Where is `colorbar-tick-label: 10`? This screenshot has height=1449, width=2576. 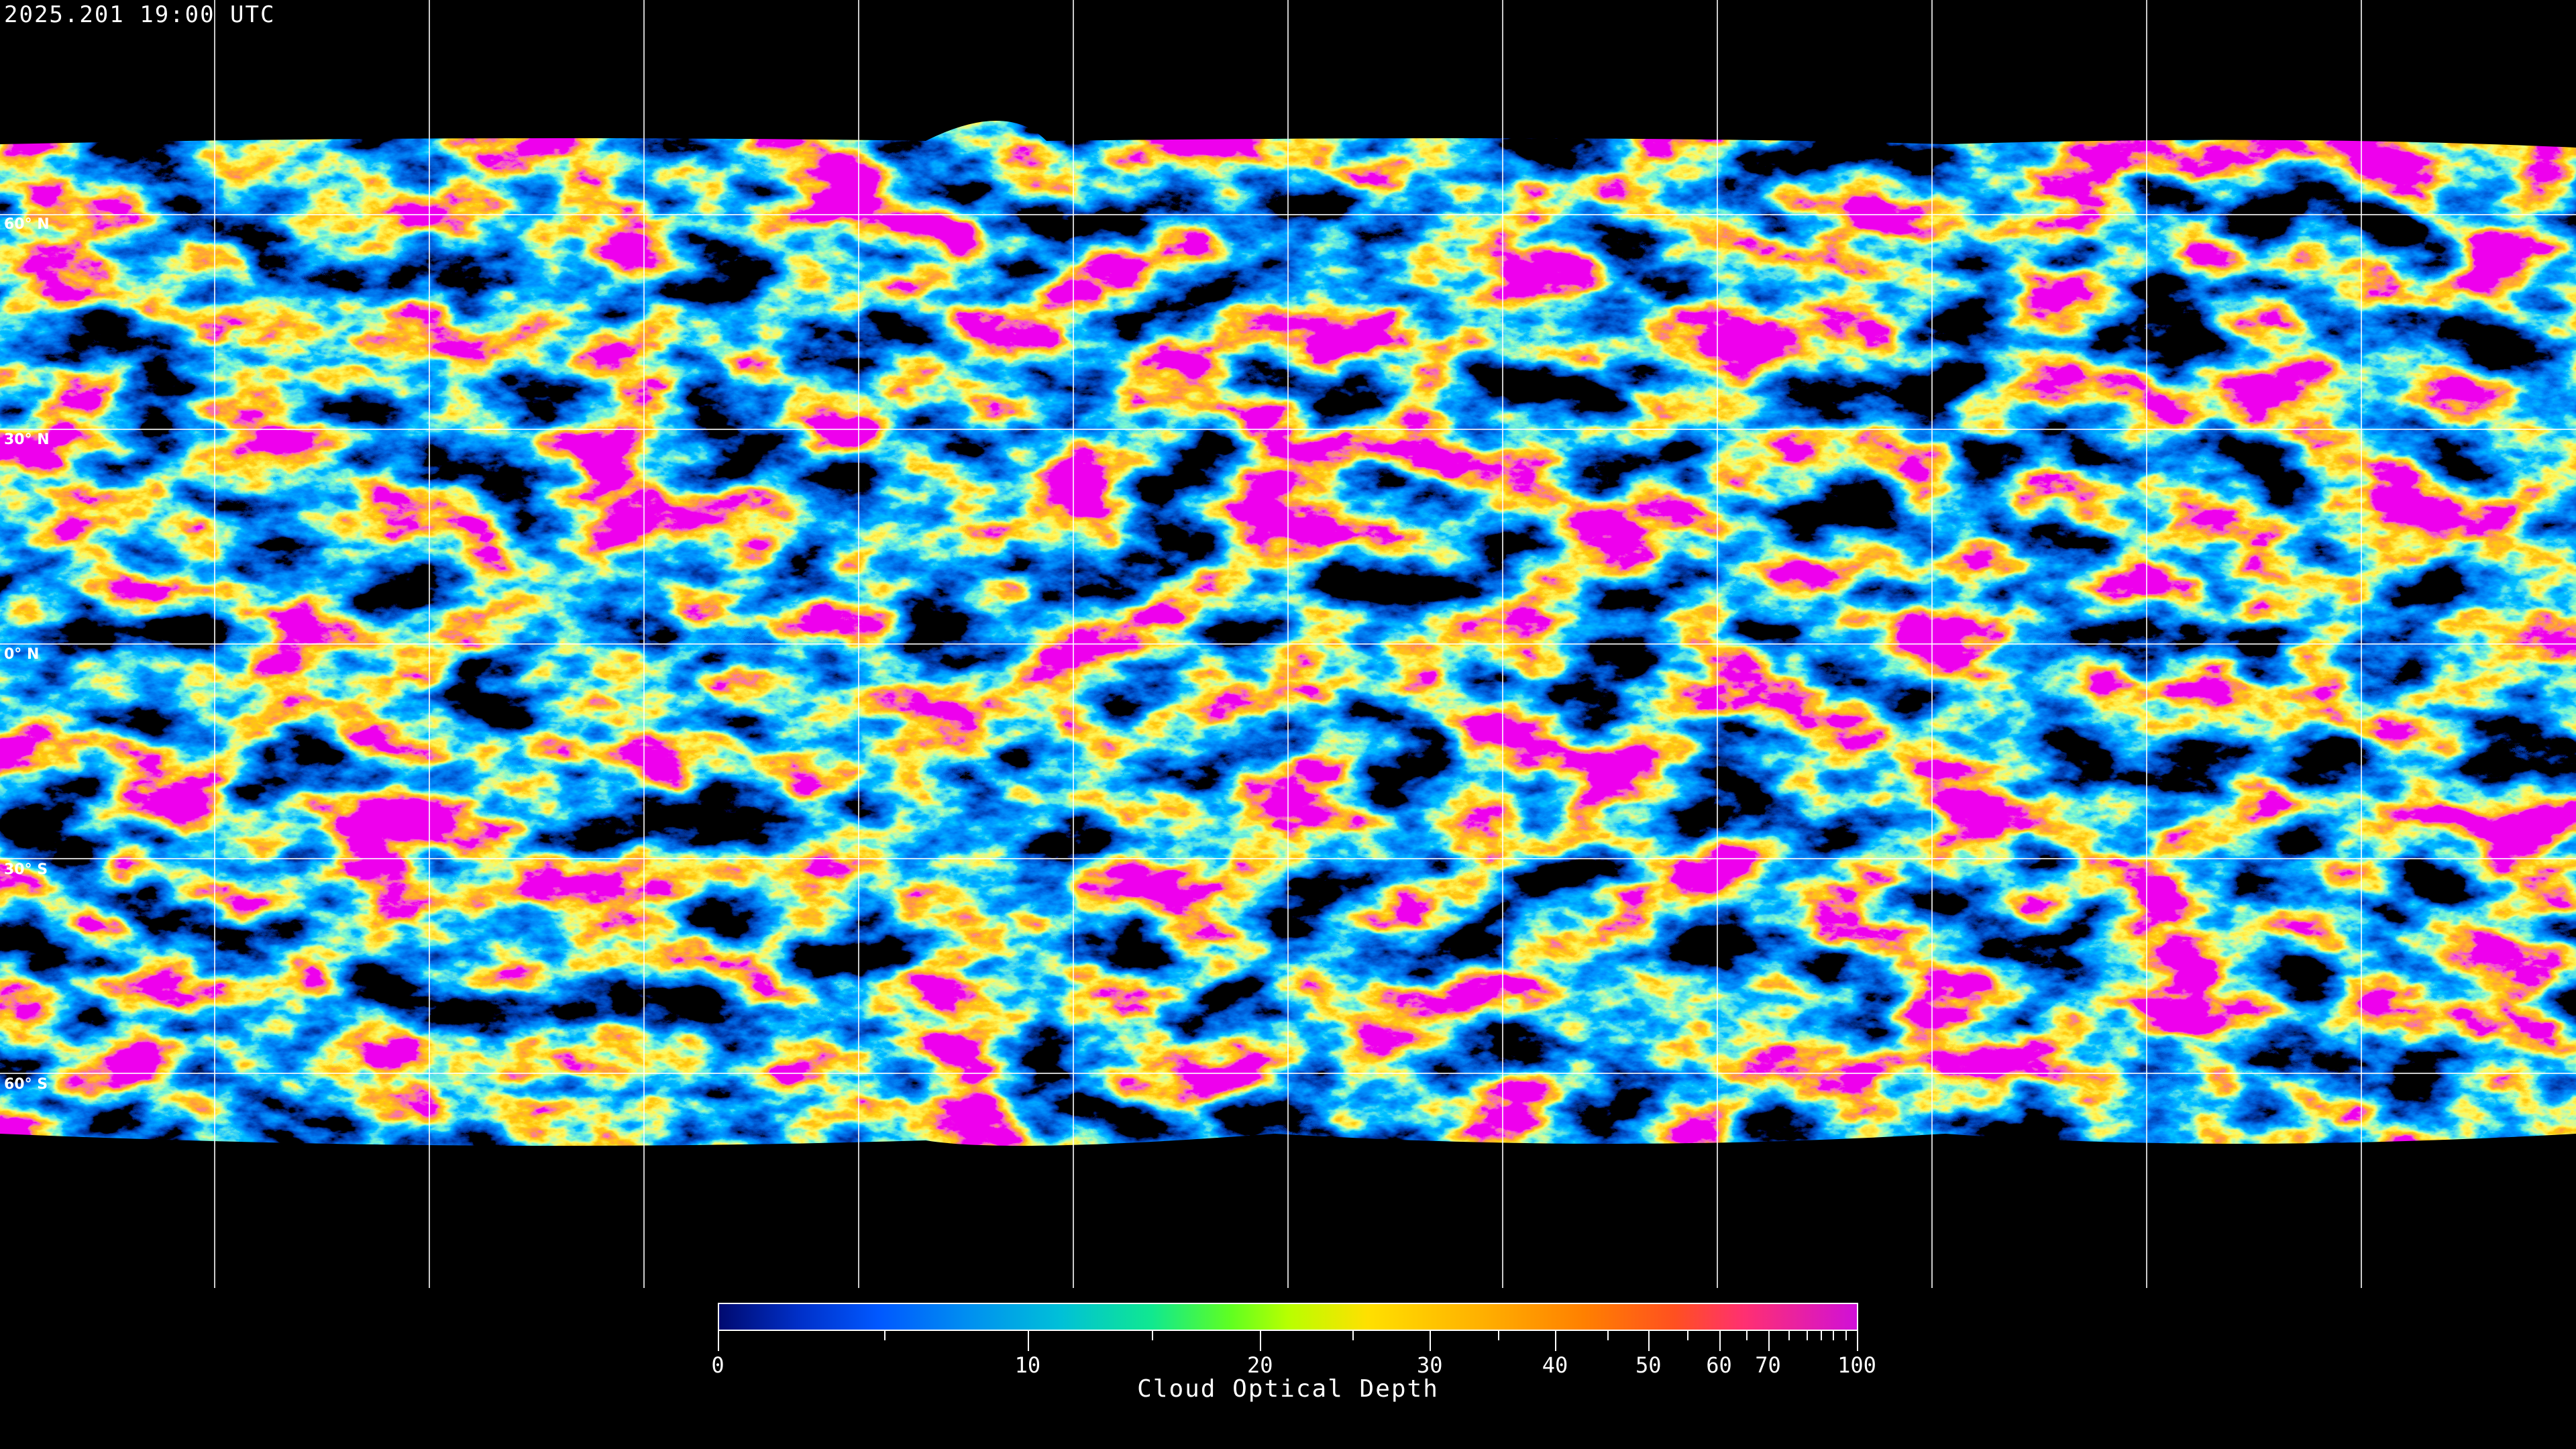 colorbar-tick-label: 10 is located at coordinates (1027, 1365).